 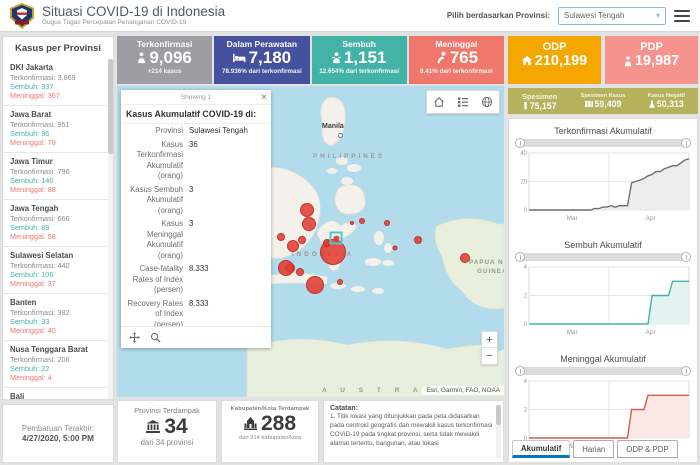 What do you see at coordinates (58, 48) in the screenshot?
I see `province-panel-title: Kasus per Provinsi` at bounding box center [58, 48].